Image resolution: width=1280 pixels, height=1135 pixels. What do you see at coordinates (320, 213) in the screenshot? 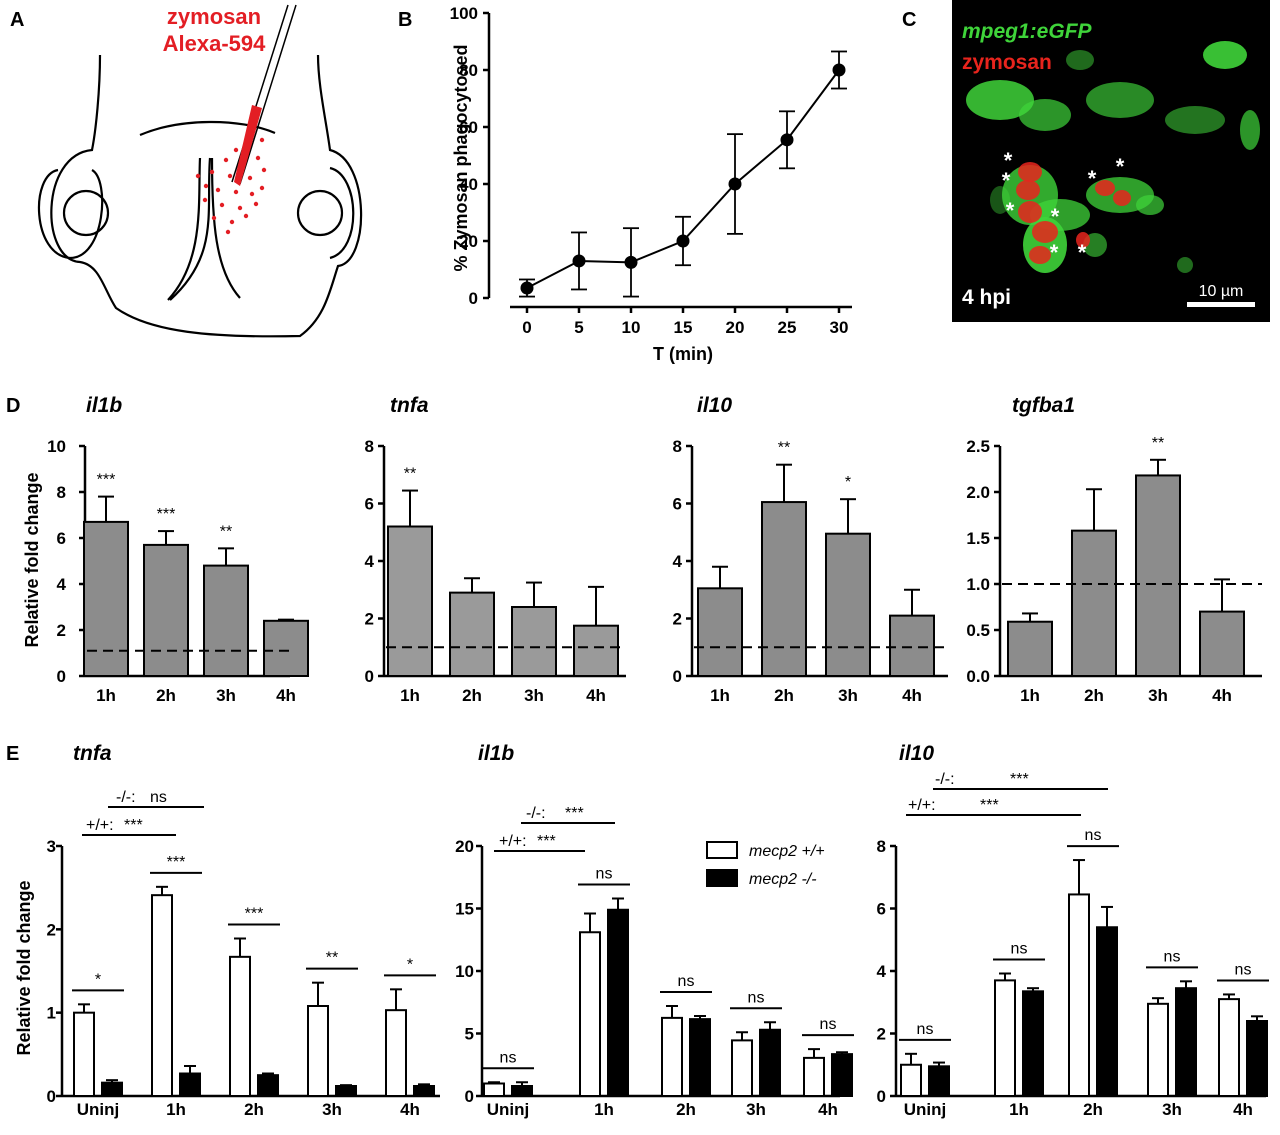
I see `right-eye-lens` at bounding box center [320, 213].